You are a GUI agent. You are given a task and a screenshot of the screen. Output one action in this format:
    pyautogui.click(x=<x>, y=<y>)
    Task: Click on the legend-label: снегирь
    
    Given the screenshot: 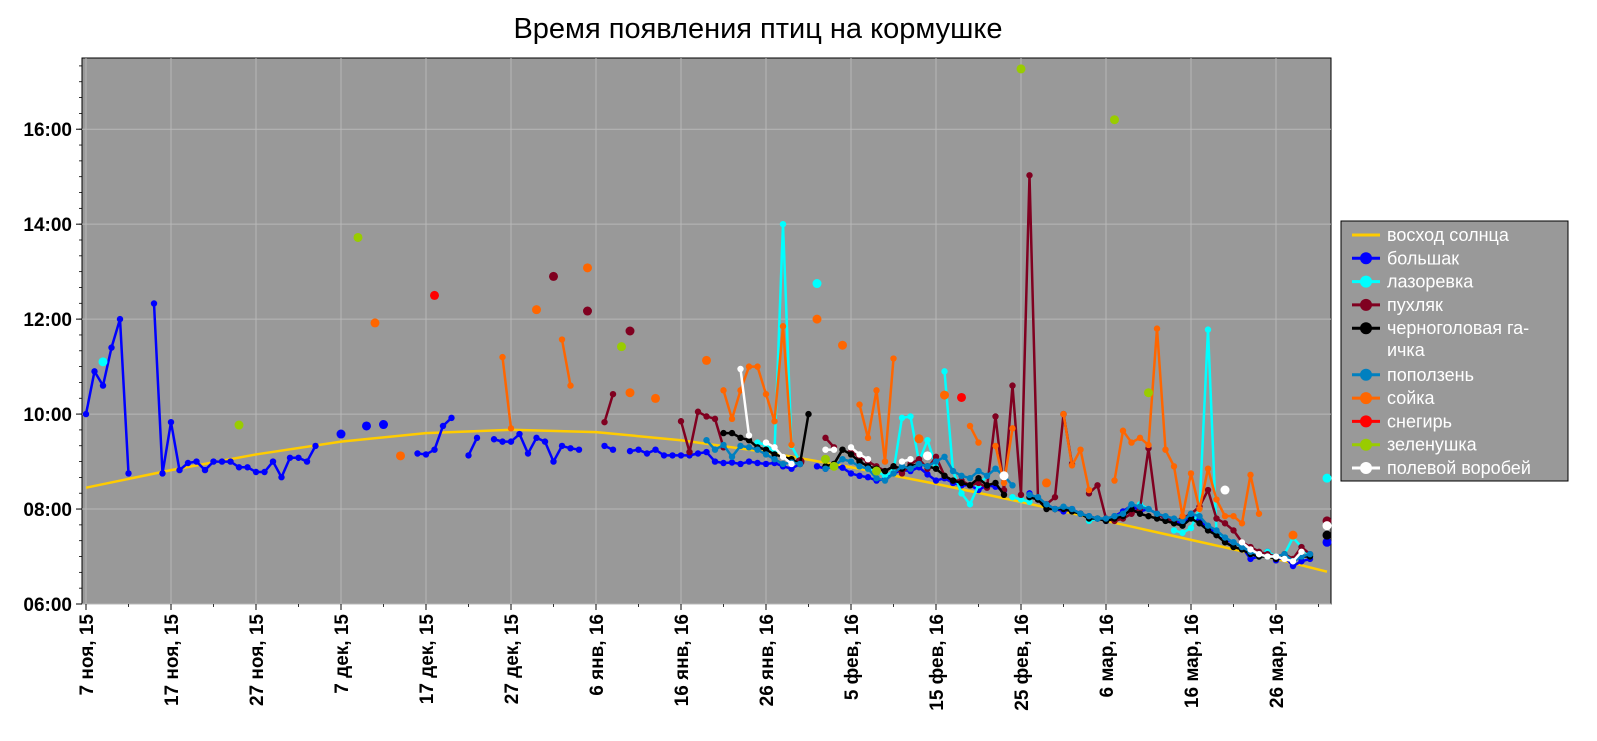 What is the action you would take?
    pyautogui.click(x=1419, y=421)
    